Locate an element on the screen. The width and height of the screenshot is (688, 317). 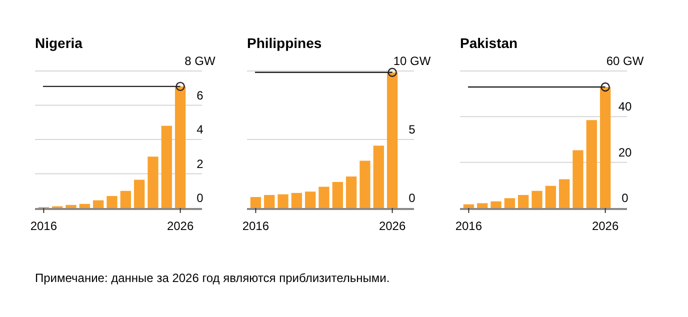
y-tick-label: 40 is located at coordinates (625, 107).